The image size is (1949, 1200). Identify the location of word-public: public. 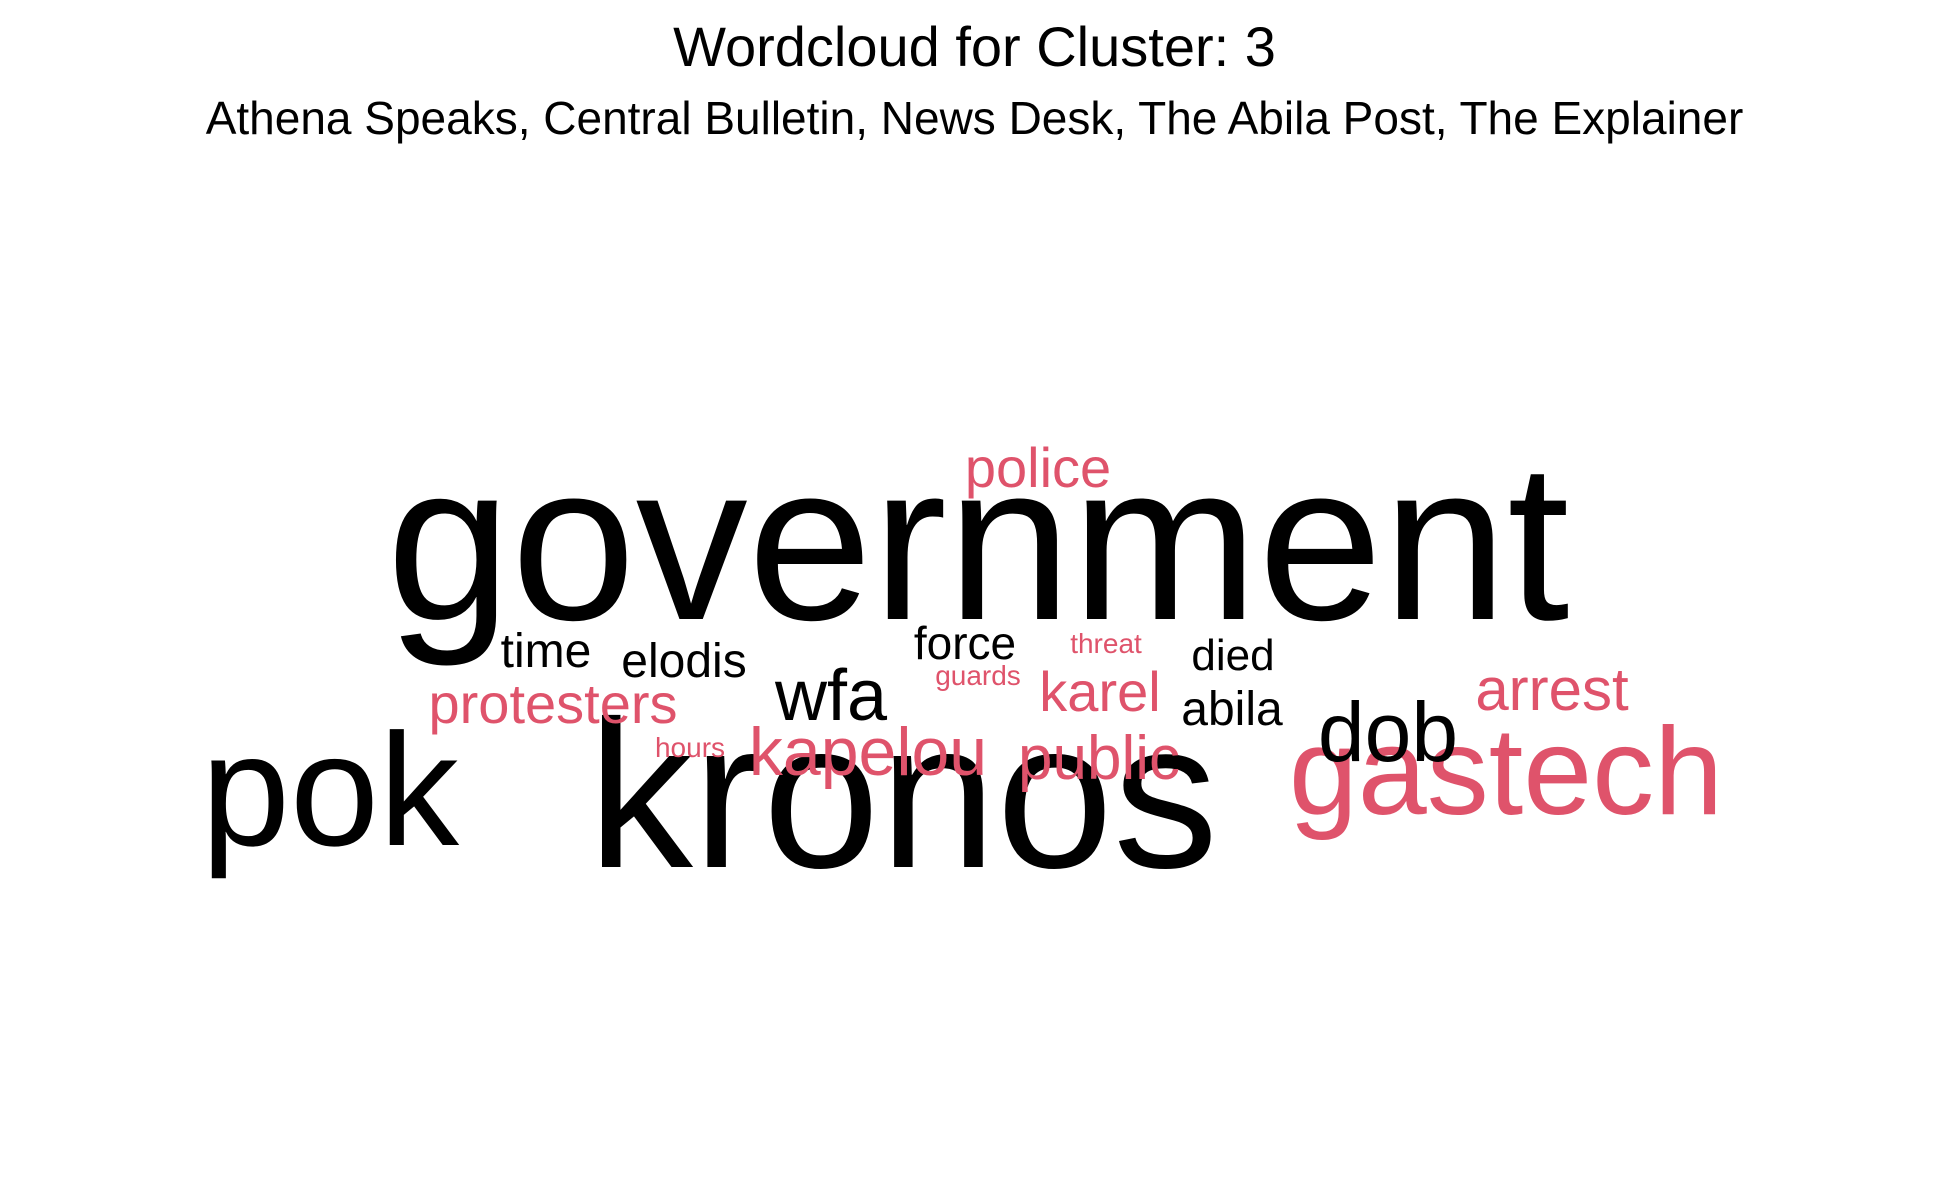
(1099, 758).